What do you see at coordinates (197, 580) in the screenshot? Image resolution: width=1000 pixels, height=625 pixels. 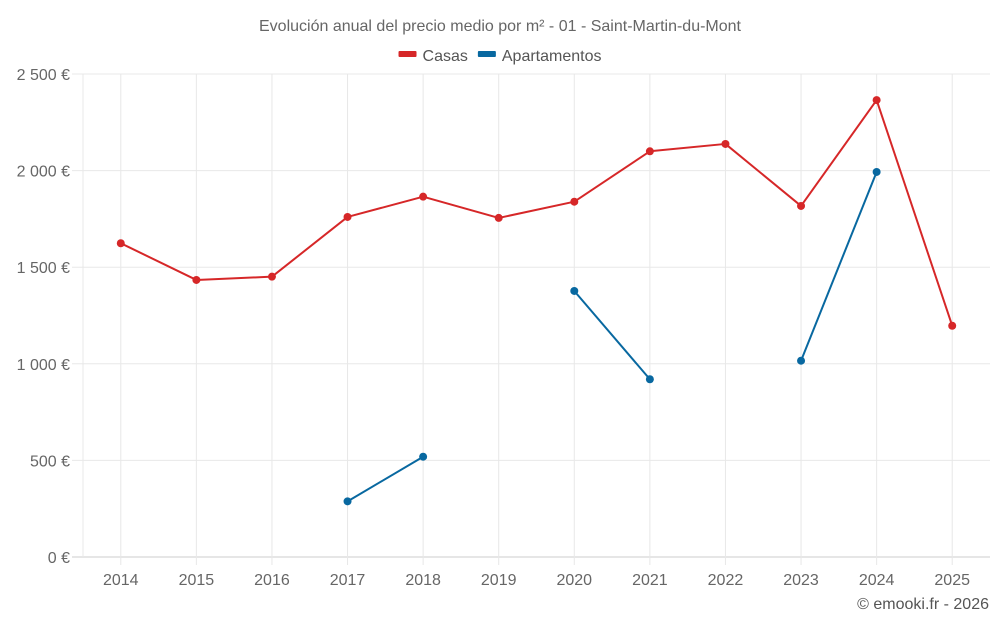 I see `x-tick-label: 2015` at bounding box center [197, 580].